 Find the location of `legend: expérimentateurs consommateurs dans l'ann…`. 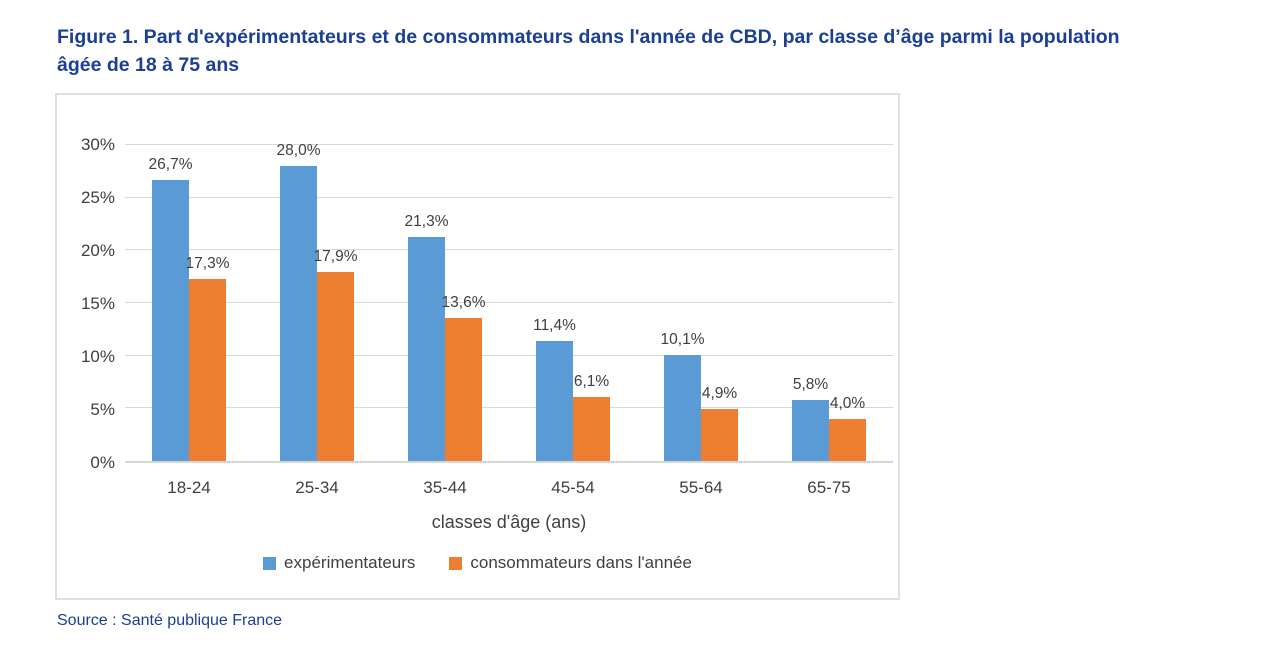

legend: expérimentateurs consommateurs dans l'ann… is located at coordinates (477, 563).